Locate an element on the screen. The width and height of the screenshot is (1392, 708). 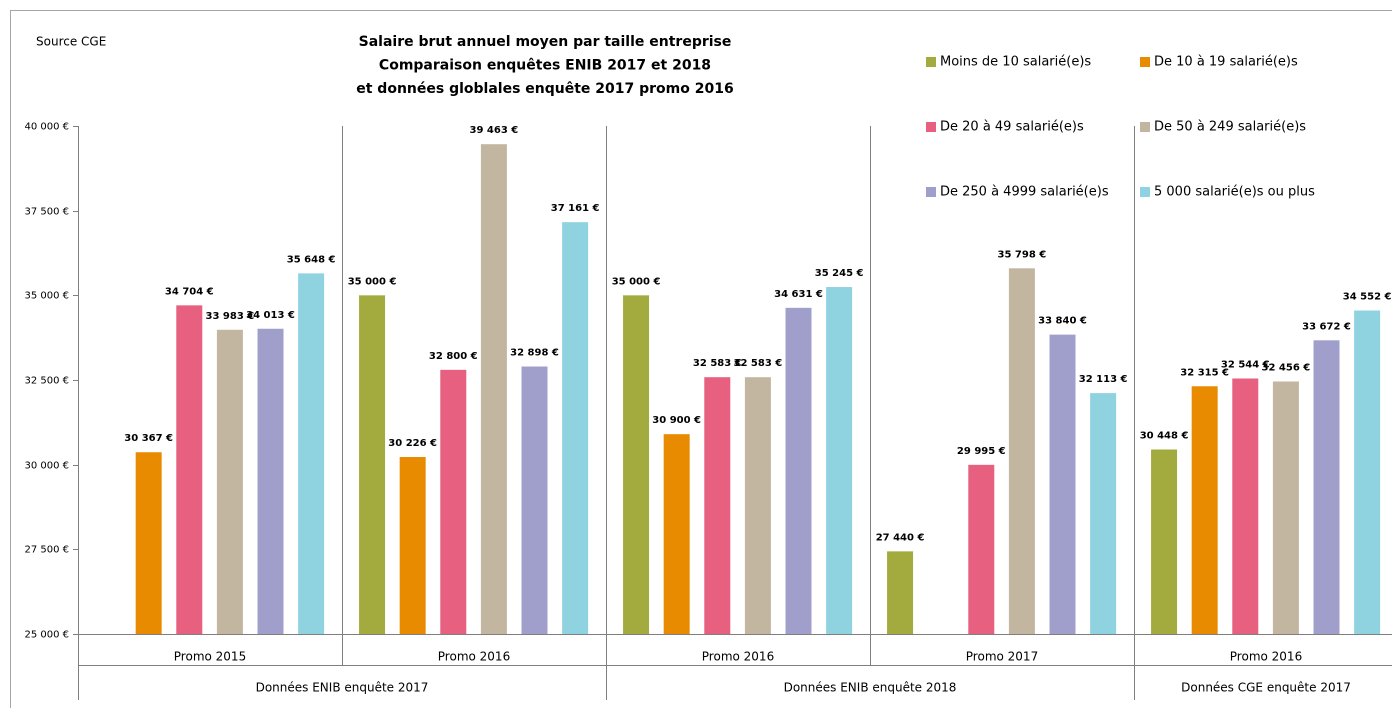
value-label: 34 631 € is located at coordinates (798, 294).